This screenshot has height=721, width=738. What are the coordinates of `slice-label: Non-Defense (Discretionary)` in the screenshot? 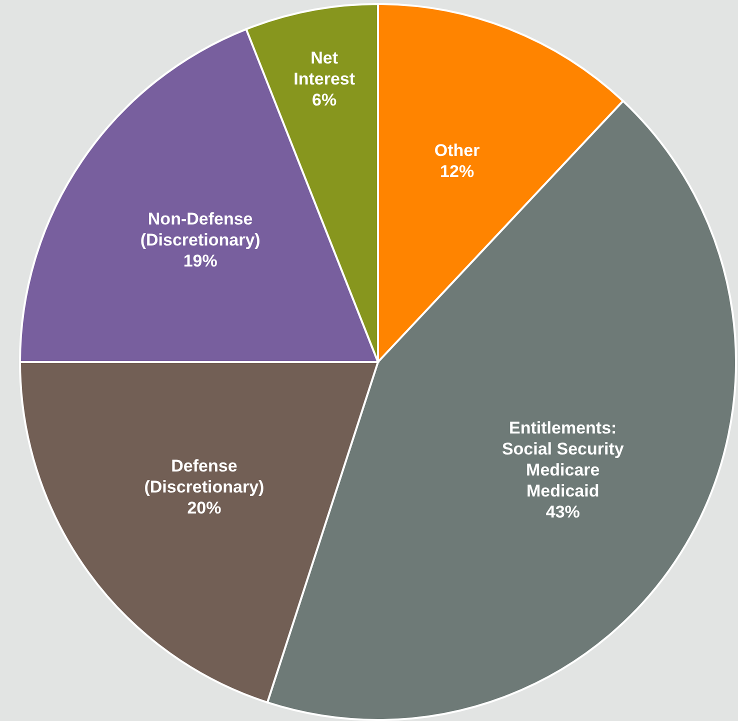 It's located at (200, 230).